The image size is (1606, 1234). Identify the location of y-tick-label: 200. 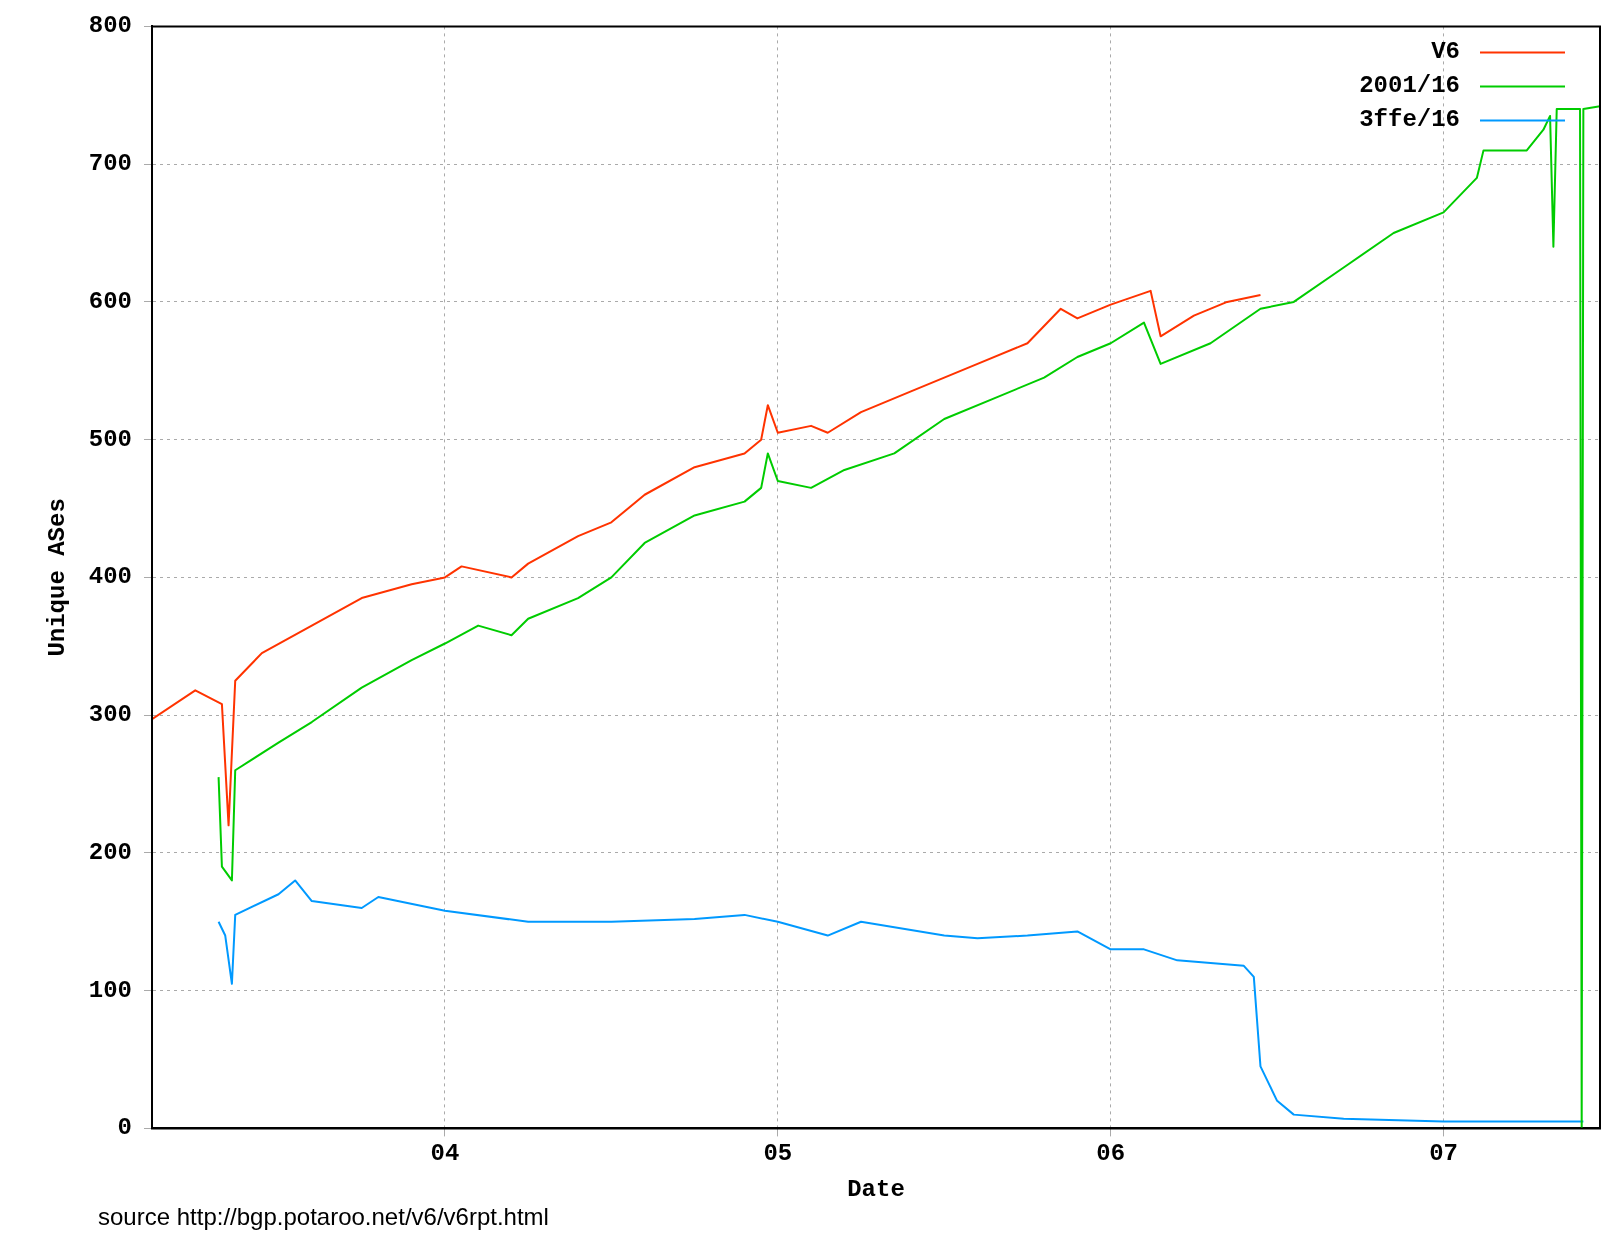
(110, 852).